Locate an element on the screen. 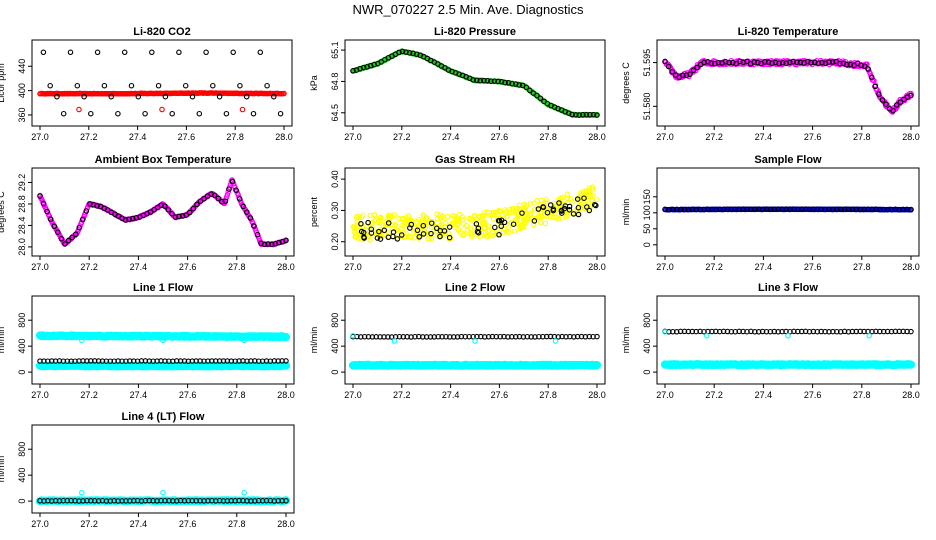 The width and height of the screenshot is (936, 540). y-tick-label: 360 is located at coordinates (22, 114).